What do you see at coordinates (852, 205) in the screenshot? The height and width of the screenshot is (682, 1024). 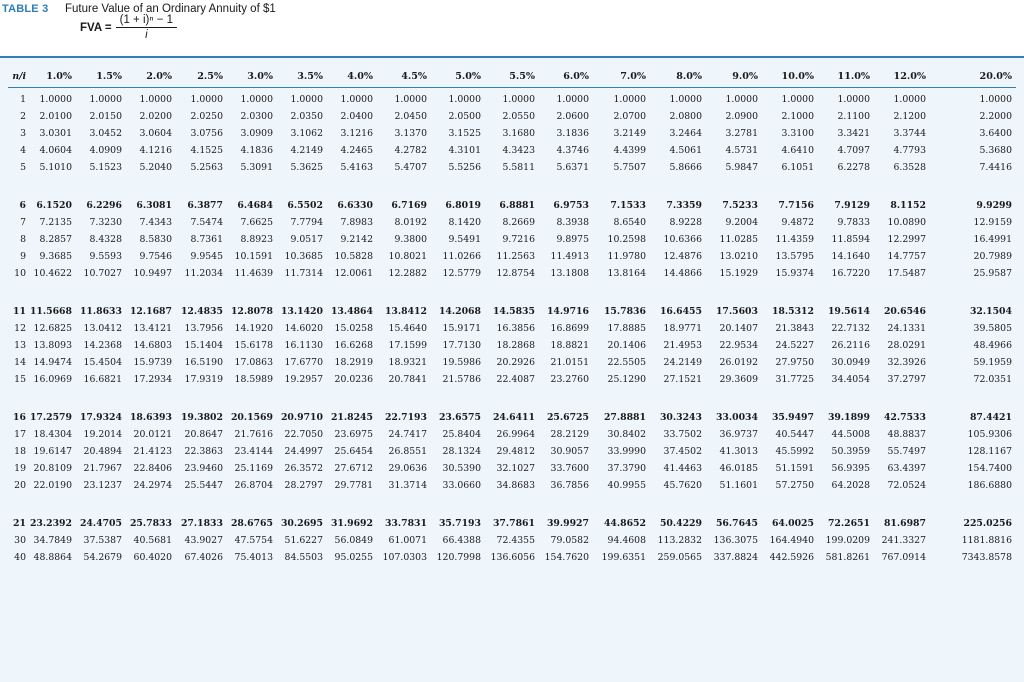 I see `value-cell: 7.9129` at bounding box center [852, 205].